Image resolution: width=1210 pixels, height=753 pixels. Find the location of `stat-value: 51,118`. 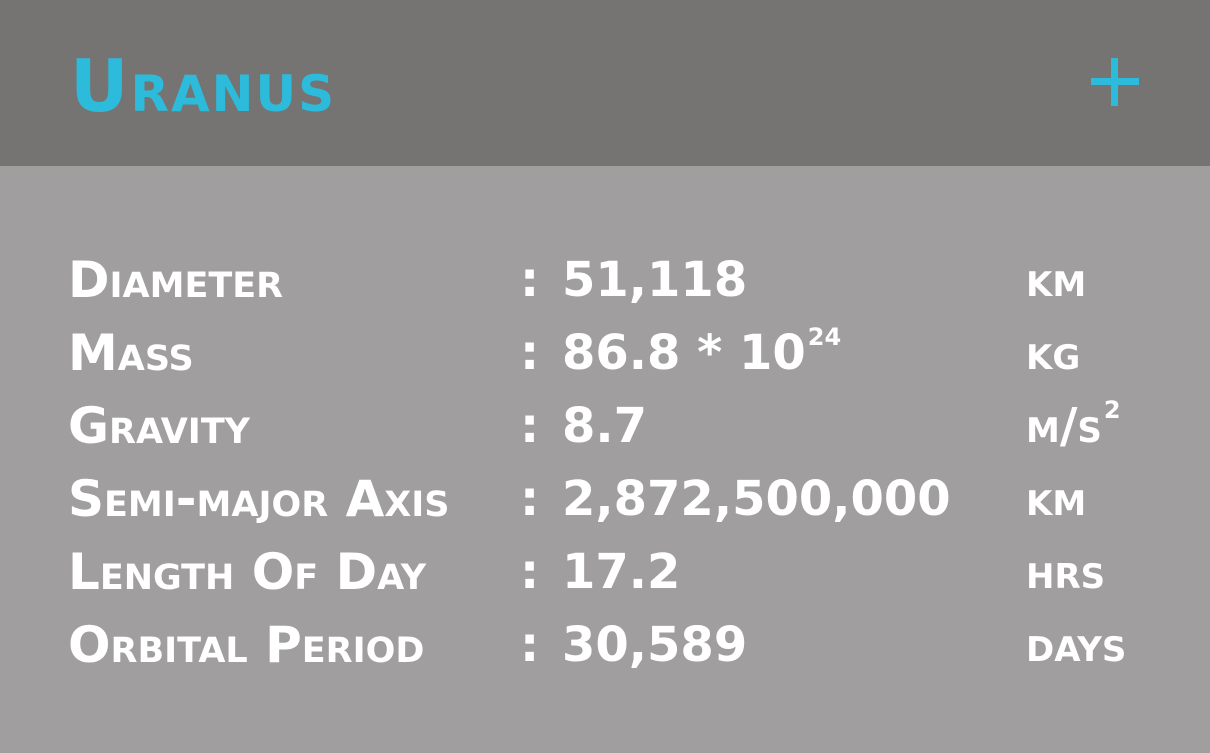

stat-value: 51,118 is located at coordinates (654, 280).